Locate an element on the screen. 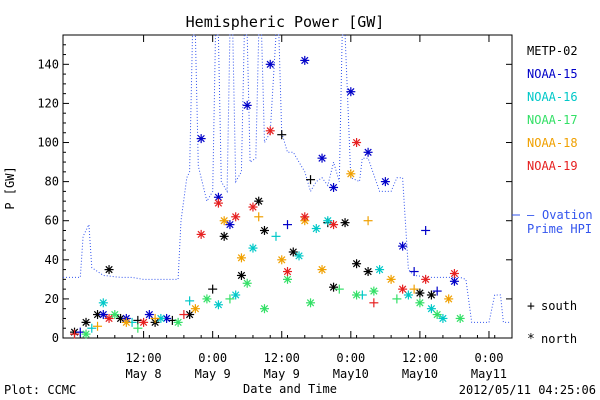  x-tick-time-label: 0:00 is located at coordinates (489, 358).